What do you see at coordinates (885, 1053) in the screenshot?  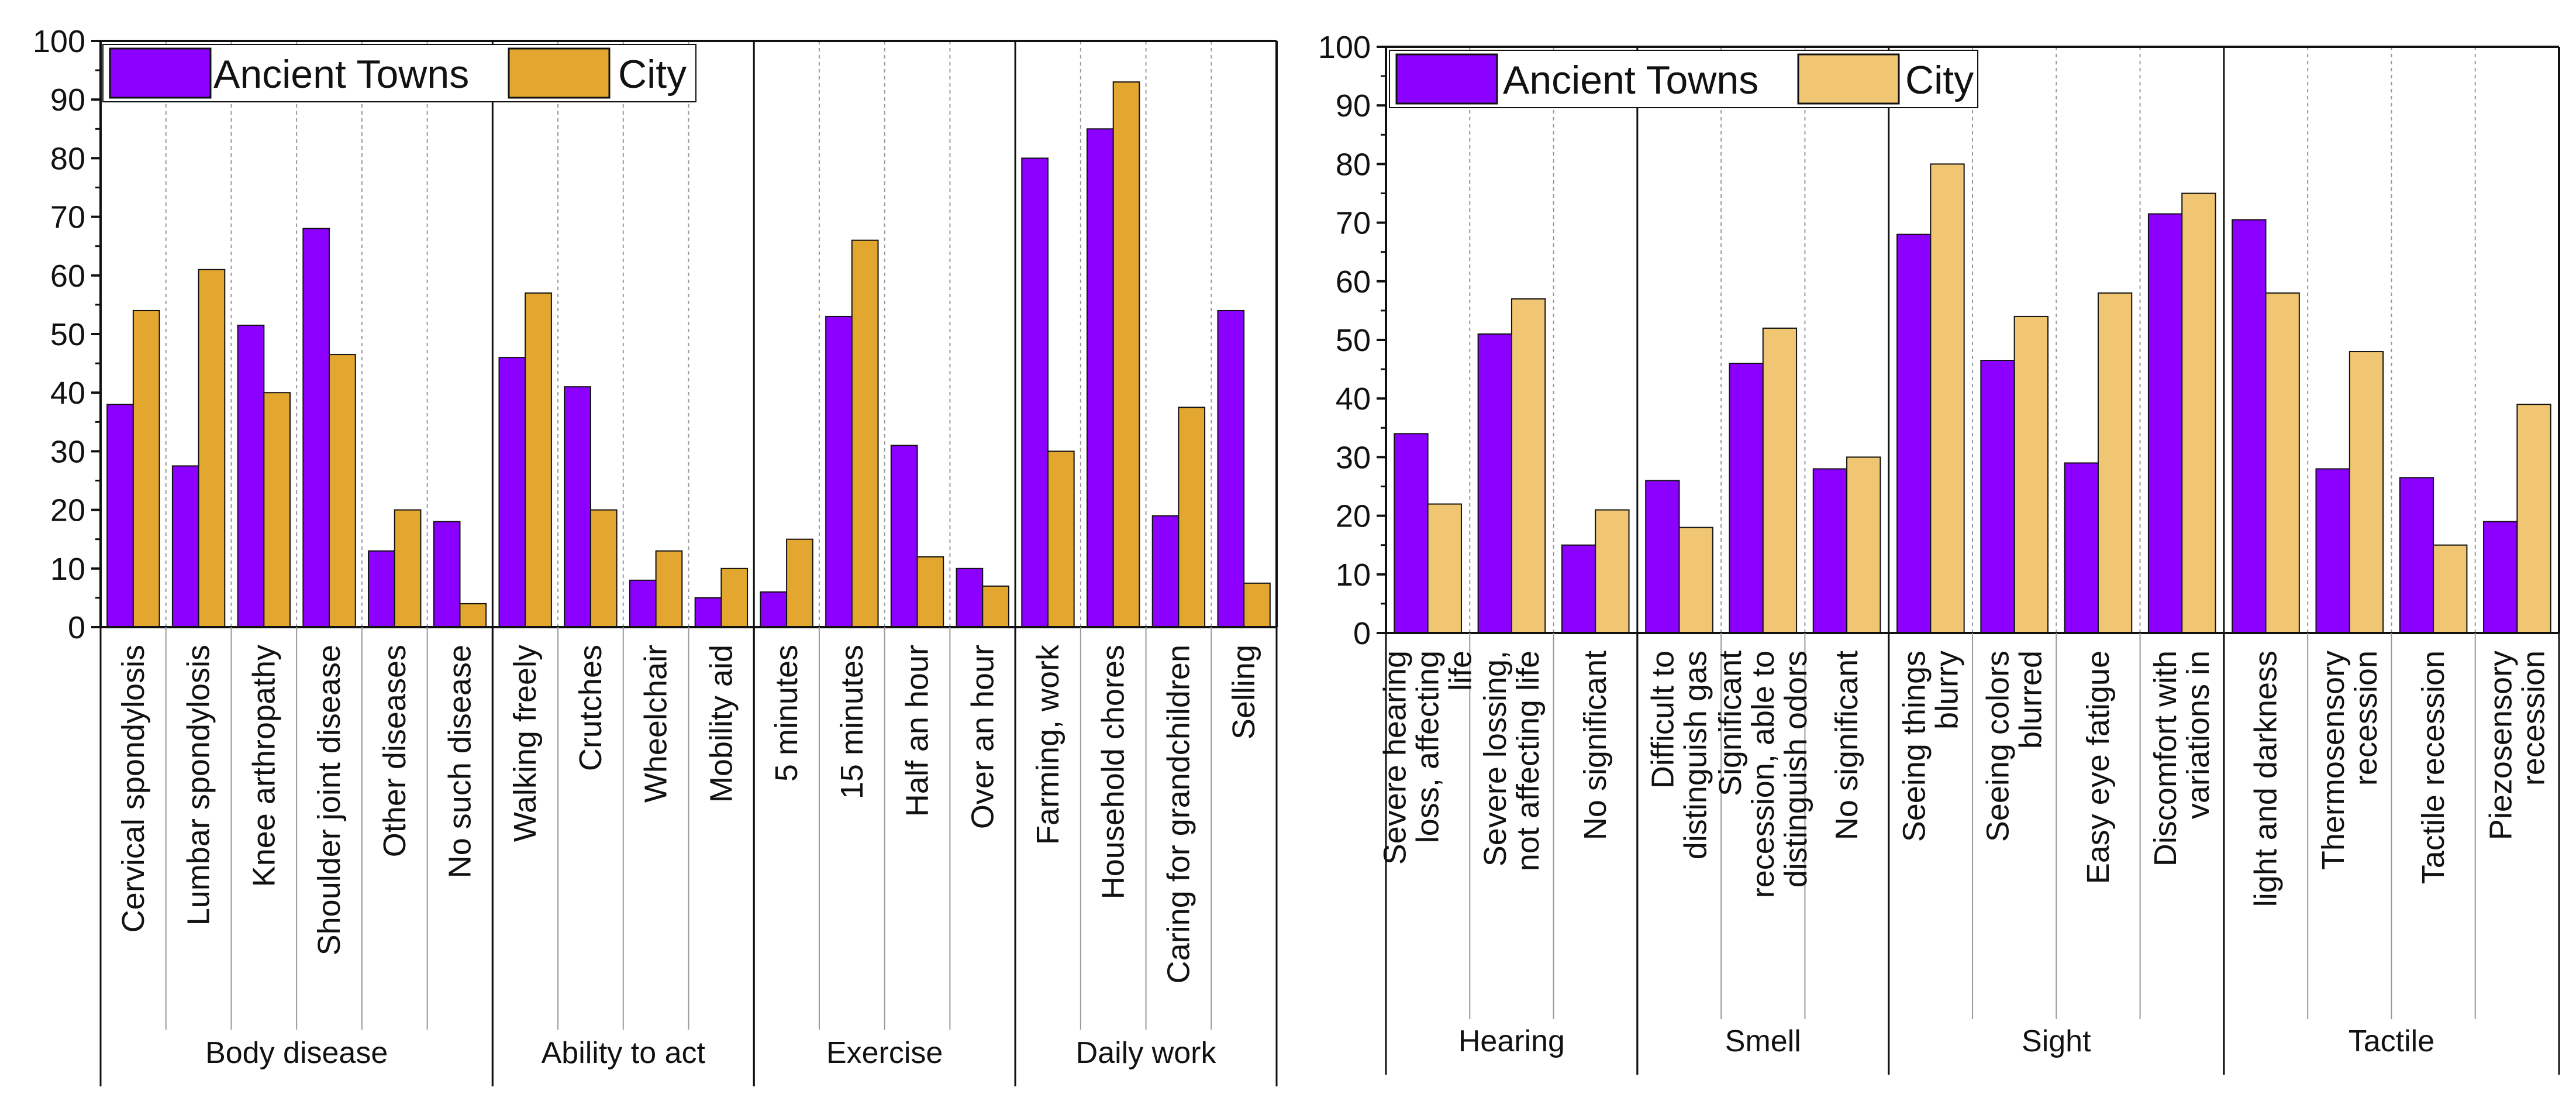 I see `group-label: Exercise` at bounding box center [885, 1053].